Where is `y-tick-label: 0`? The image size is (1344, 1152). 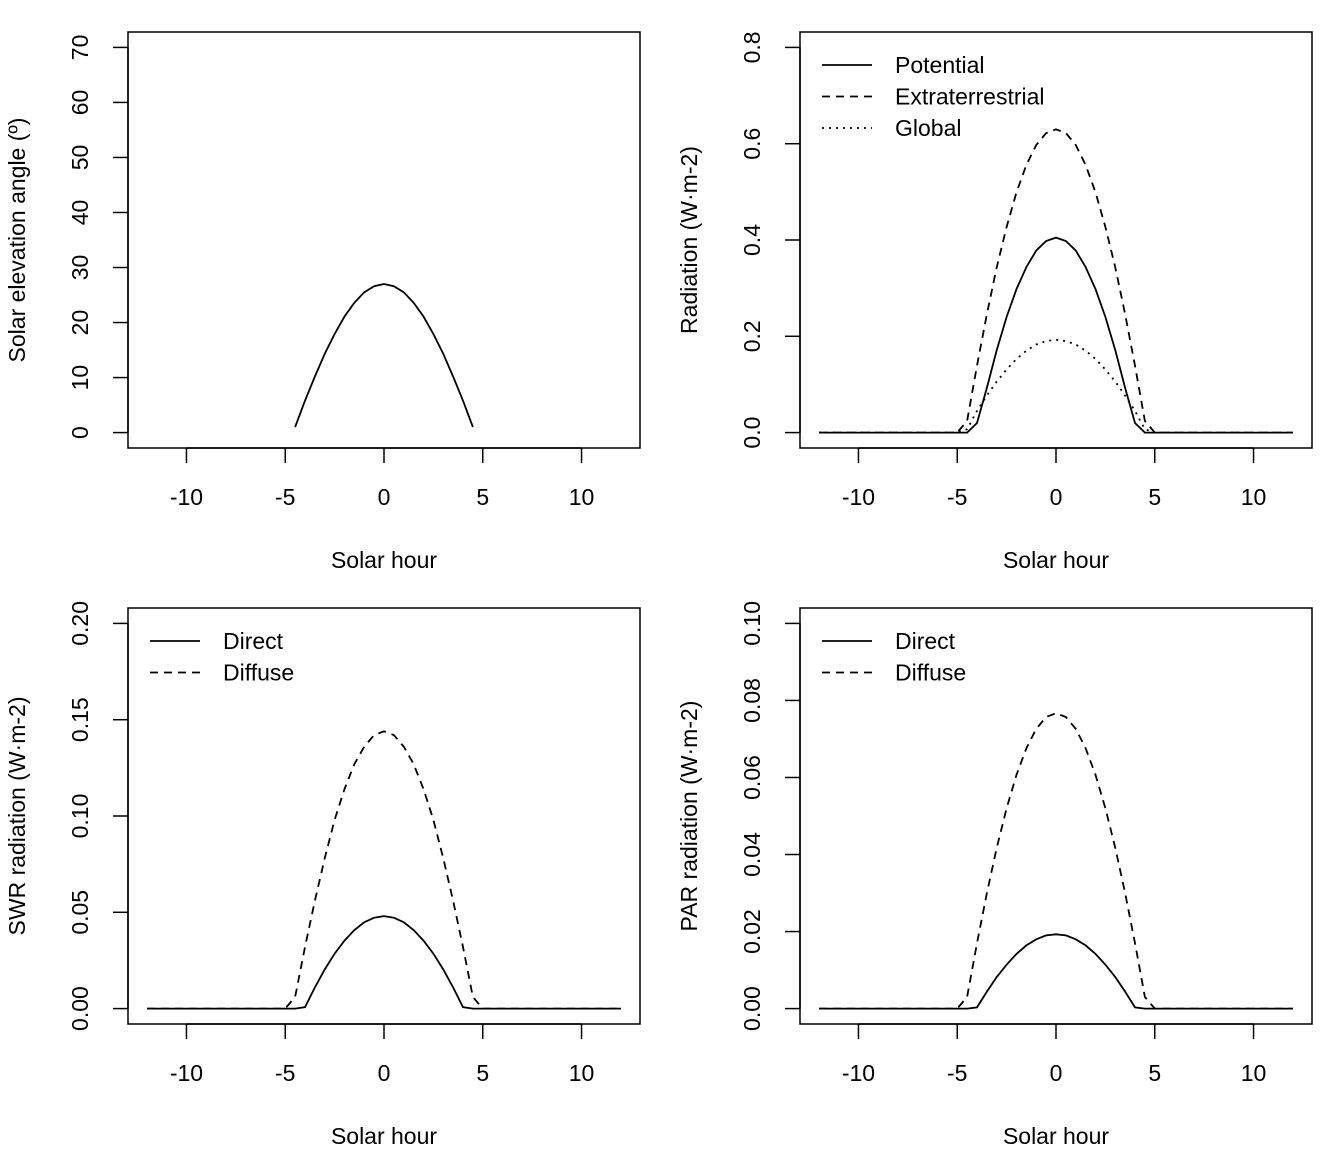
y-tick-label: 0 is located at coordinates (80, 432).